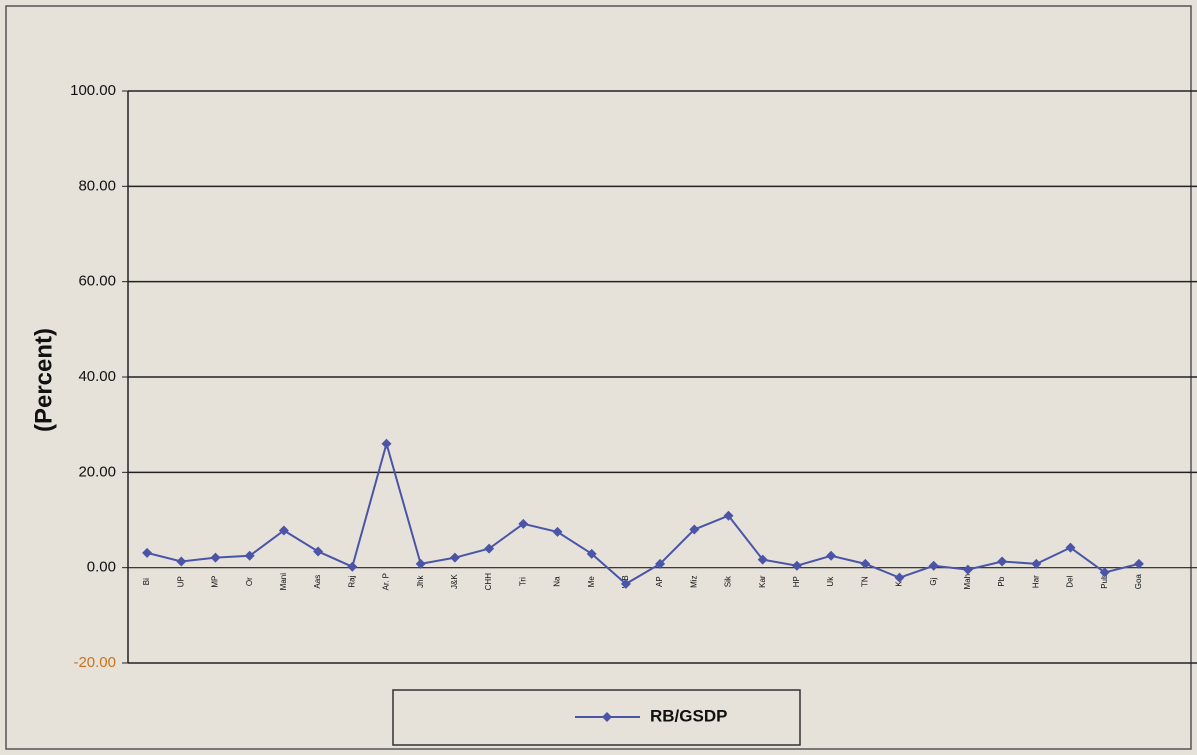 Image resolution: width=1197 pixels, height=755 pixels. What do you see at coordinates (830, 581) in the screenshot?
I see `x-tick-label: Uk` at bounding box center [830, 581].